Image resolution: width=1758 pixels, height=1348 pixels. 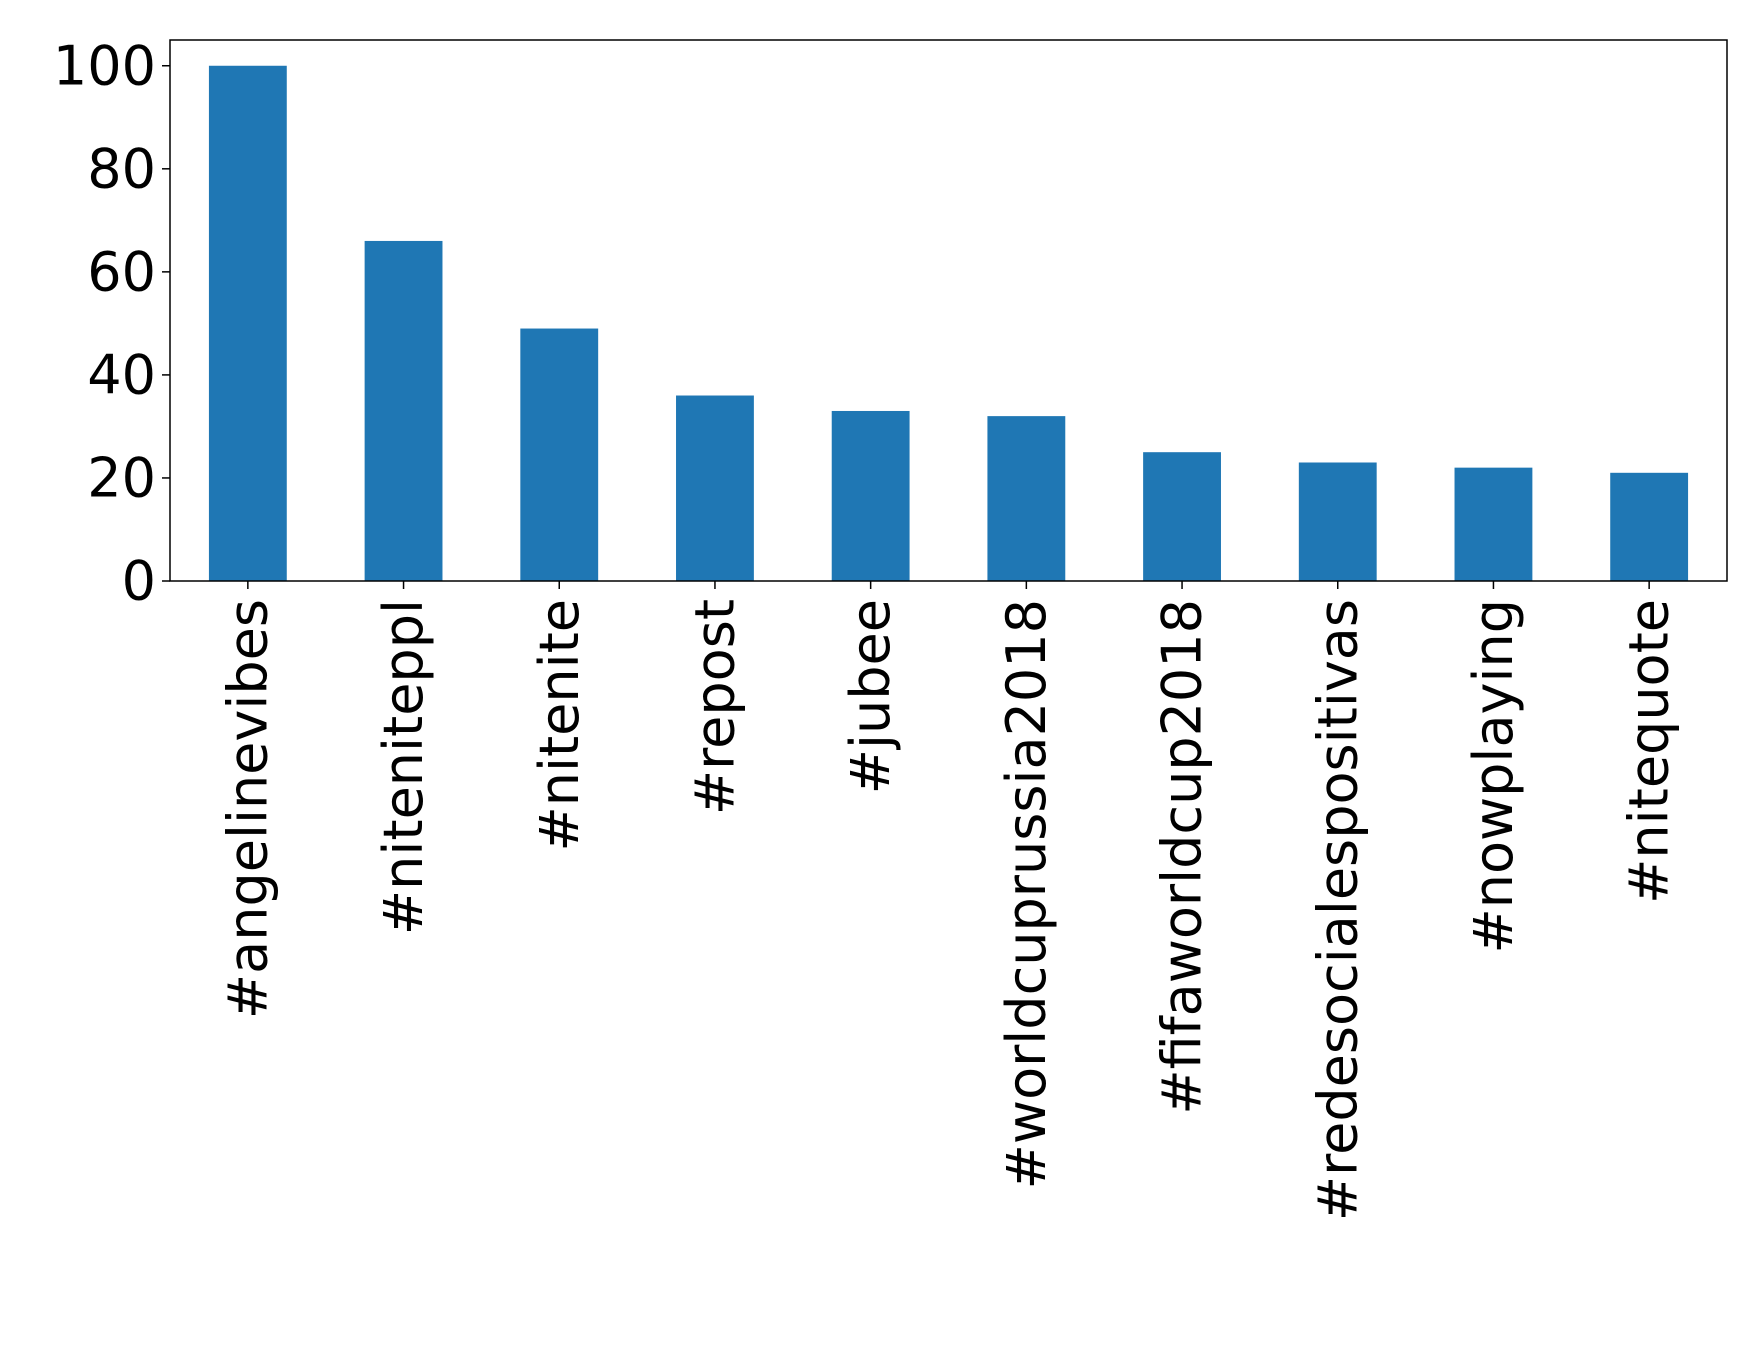 I want to click on x-tick-label-7: #redesocialespositivas, so click(x=1337, y=910).